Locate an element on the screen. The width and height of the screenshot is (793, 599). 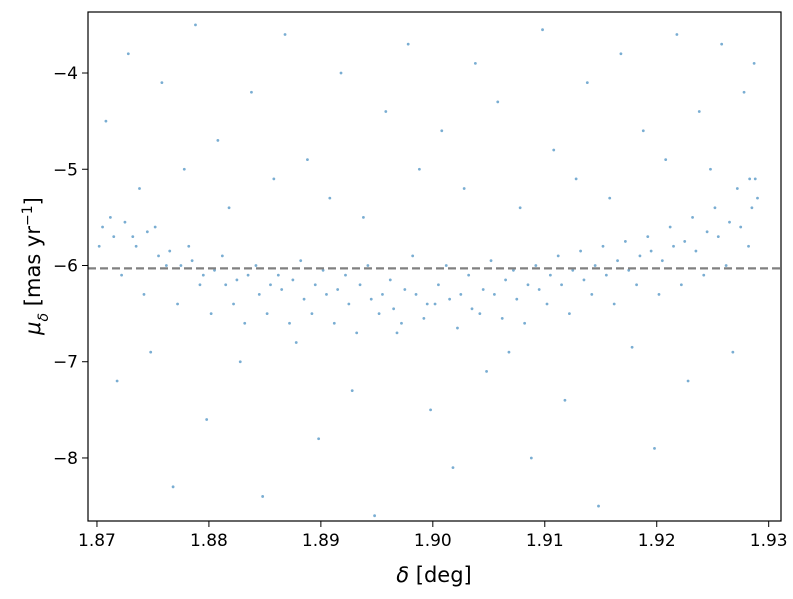
y-axis-label: μδ [mas yr−1] is located at coordinates (36, 266).